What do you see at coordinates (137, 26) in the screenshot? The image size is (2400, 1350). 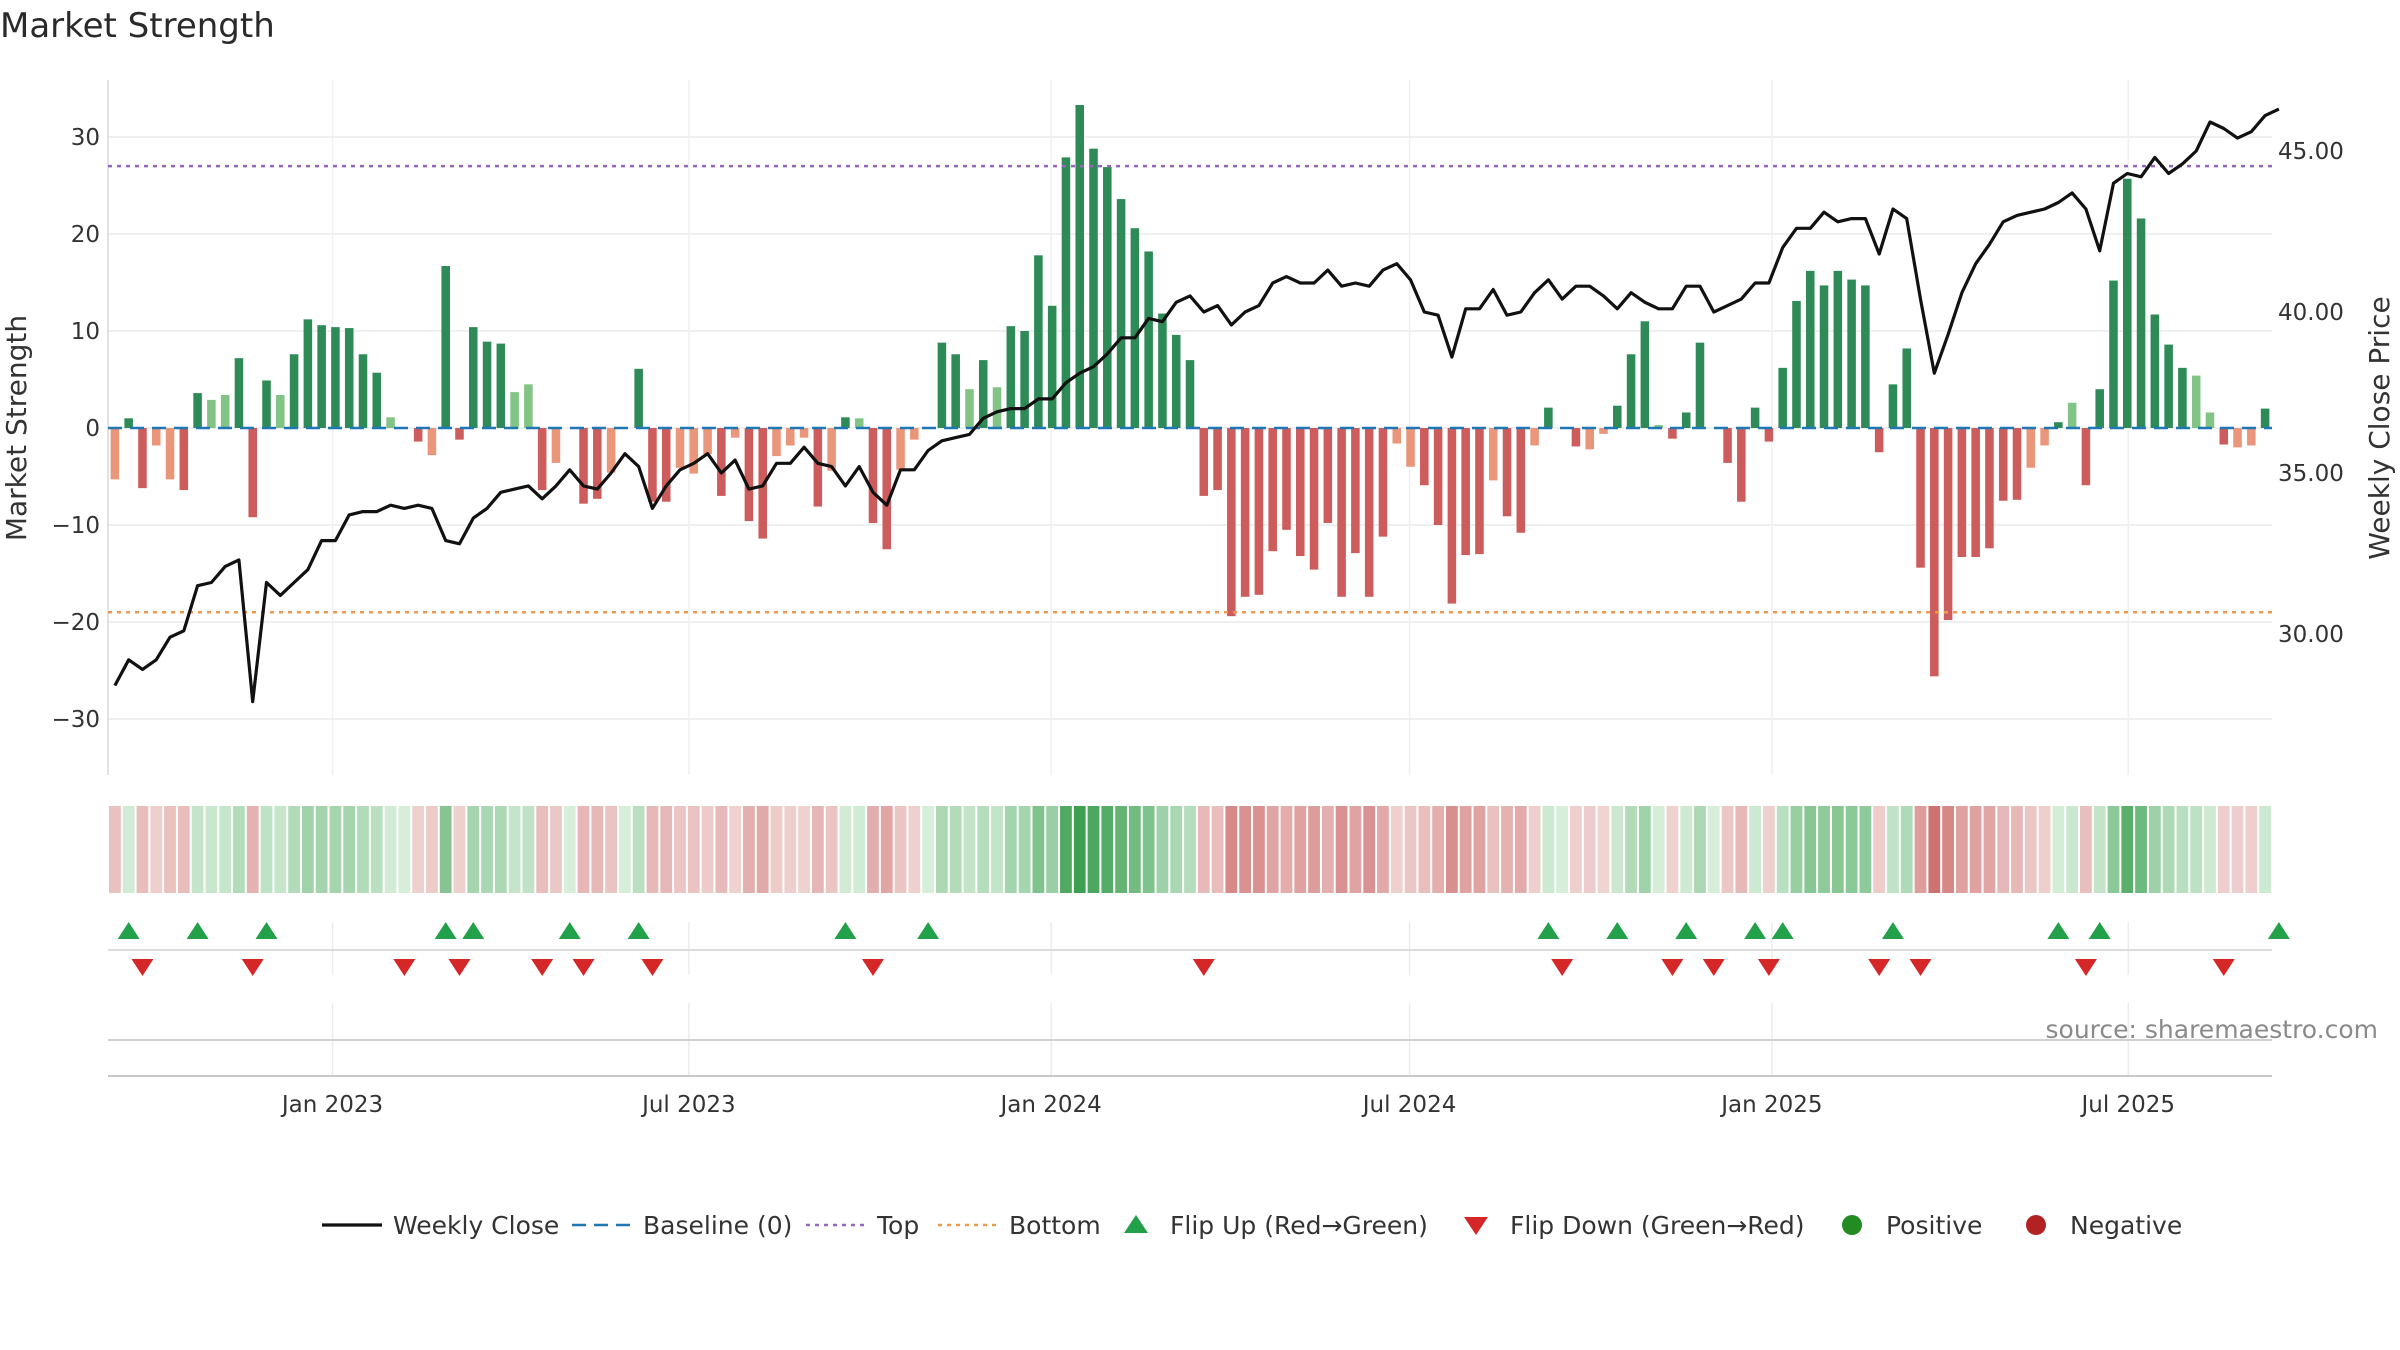 I see `chart-title: Market Strength` at bounding box center [137, 26].